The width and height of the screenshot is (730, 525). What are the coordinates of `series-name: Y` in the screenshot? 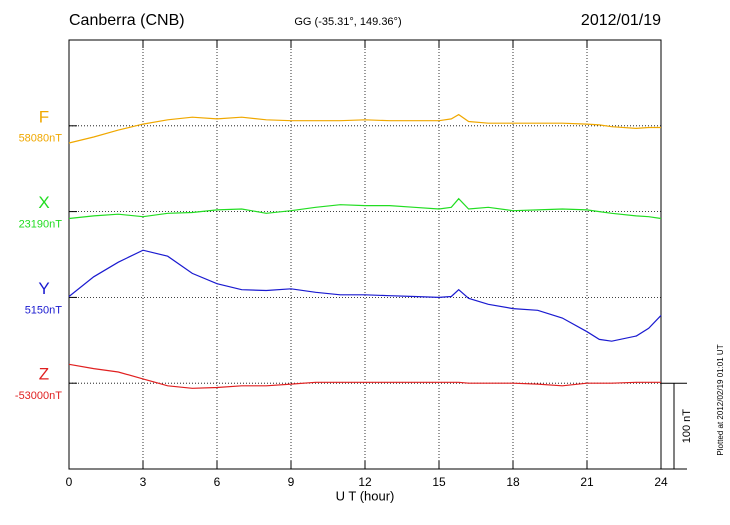 It's located at (43, 288).